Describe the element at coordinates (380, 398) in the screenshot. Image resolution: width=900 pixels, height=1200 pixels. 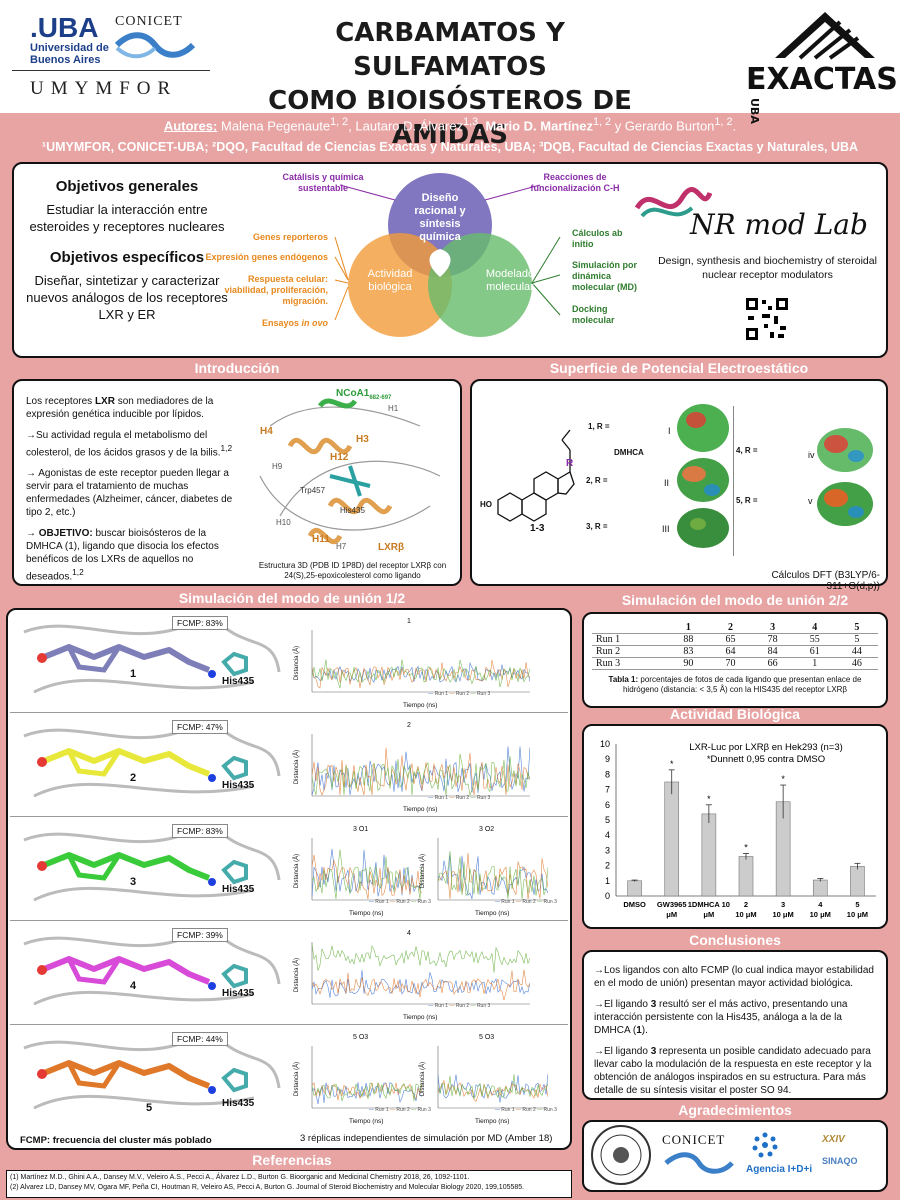
I see `lbl-ncoa1-sub: 682-697` at that location.